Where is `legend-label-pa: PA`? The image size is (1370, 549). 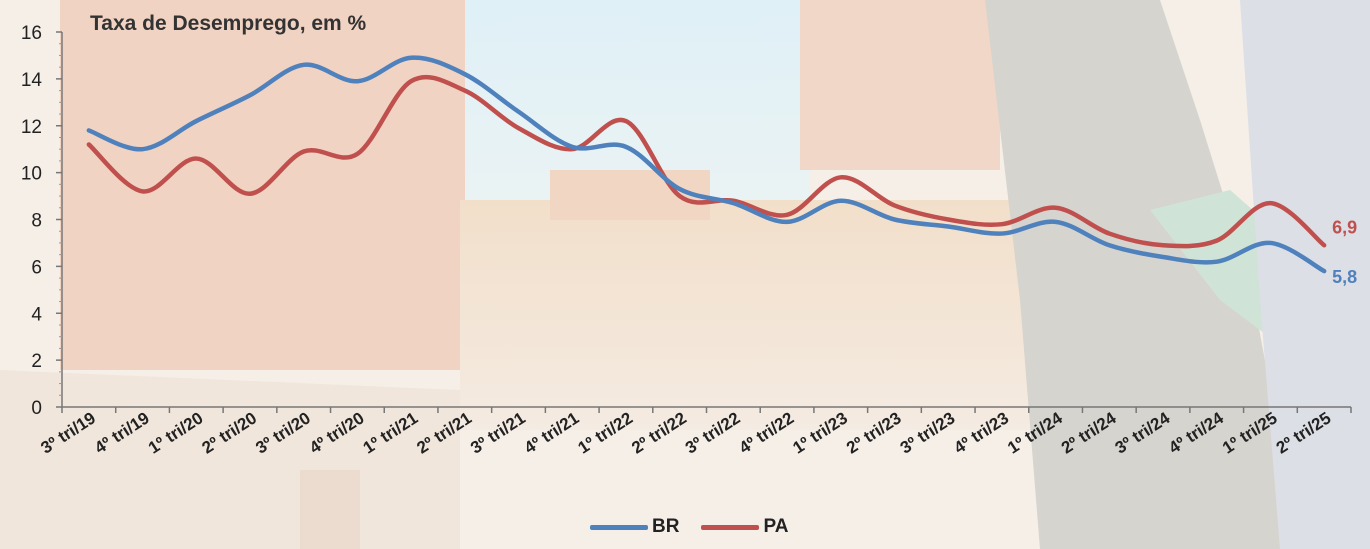
legend-label-pa: PA is located at coordinates (776, 526).